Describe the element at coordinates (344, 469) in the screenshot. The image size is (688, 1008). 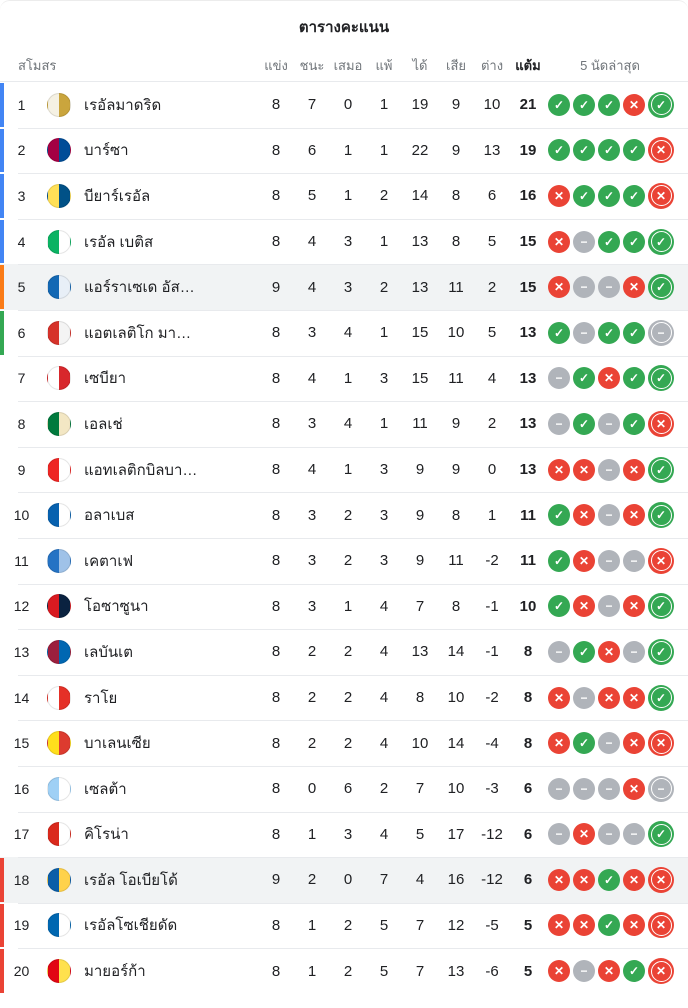
I see `table-row: 9 แอทเลติกบิลบา… 8 4 1 3 9 9 0 13 ✕ ✕ − ✕ ✓` at that location.